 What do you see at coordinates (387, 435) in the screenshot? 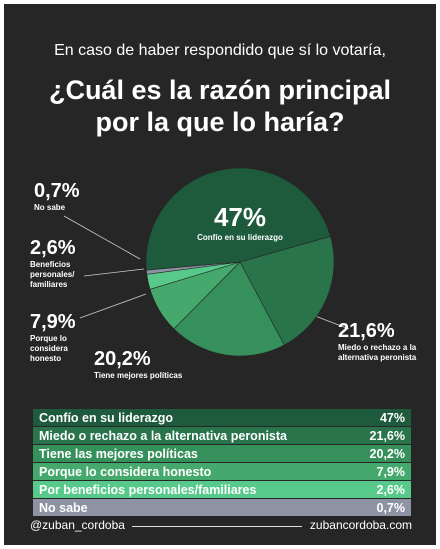
I see `row-value: 21,6%` at bounding box center [387, 435].